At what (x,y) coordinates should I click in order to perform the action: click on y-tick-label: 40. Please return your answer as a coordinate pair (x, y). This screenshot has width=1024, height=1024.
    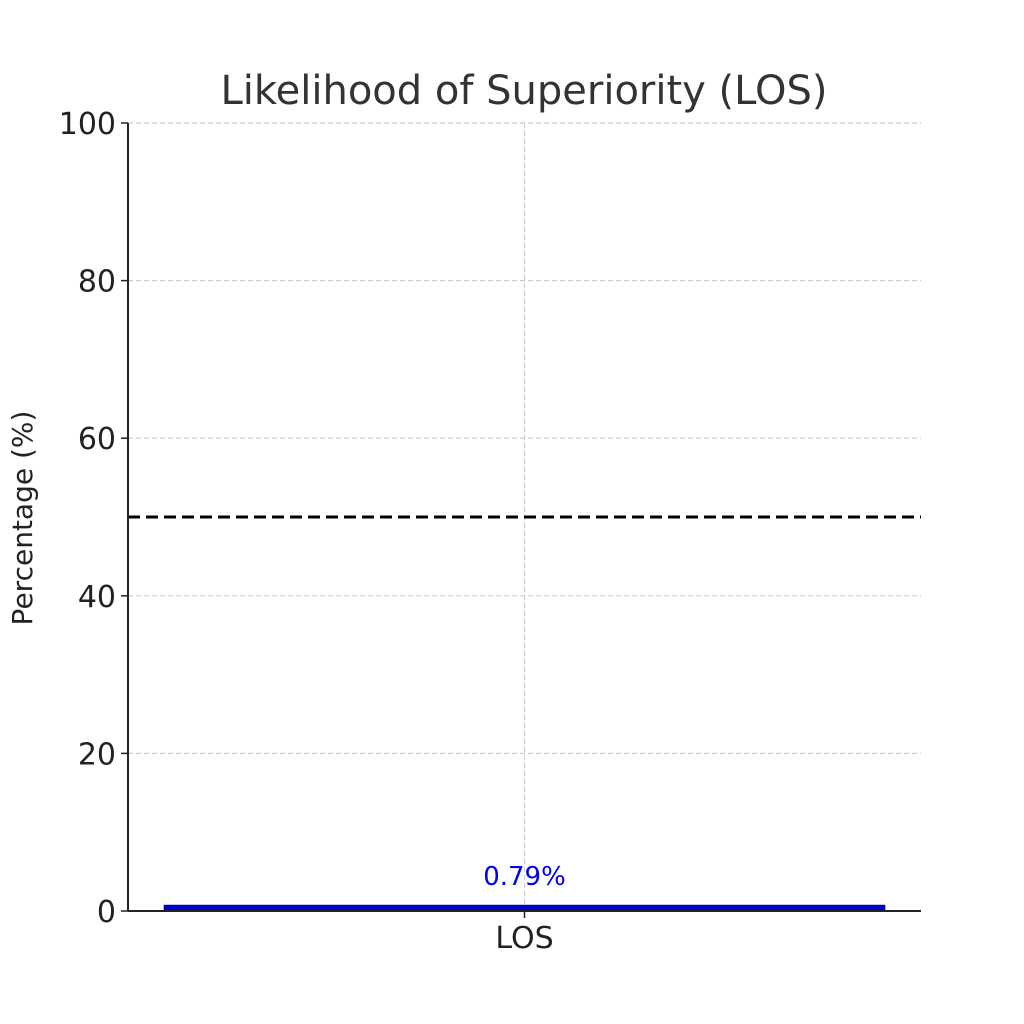
    Looking at the image, I should click on (97, 597).